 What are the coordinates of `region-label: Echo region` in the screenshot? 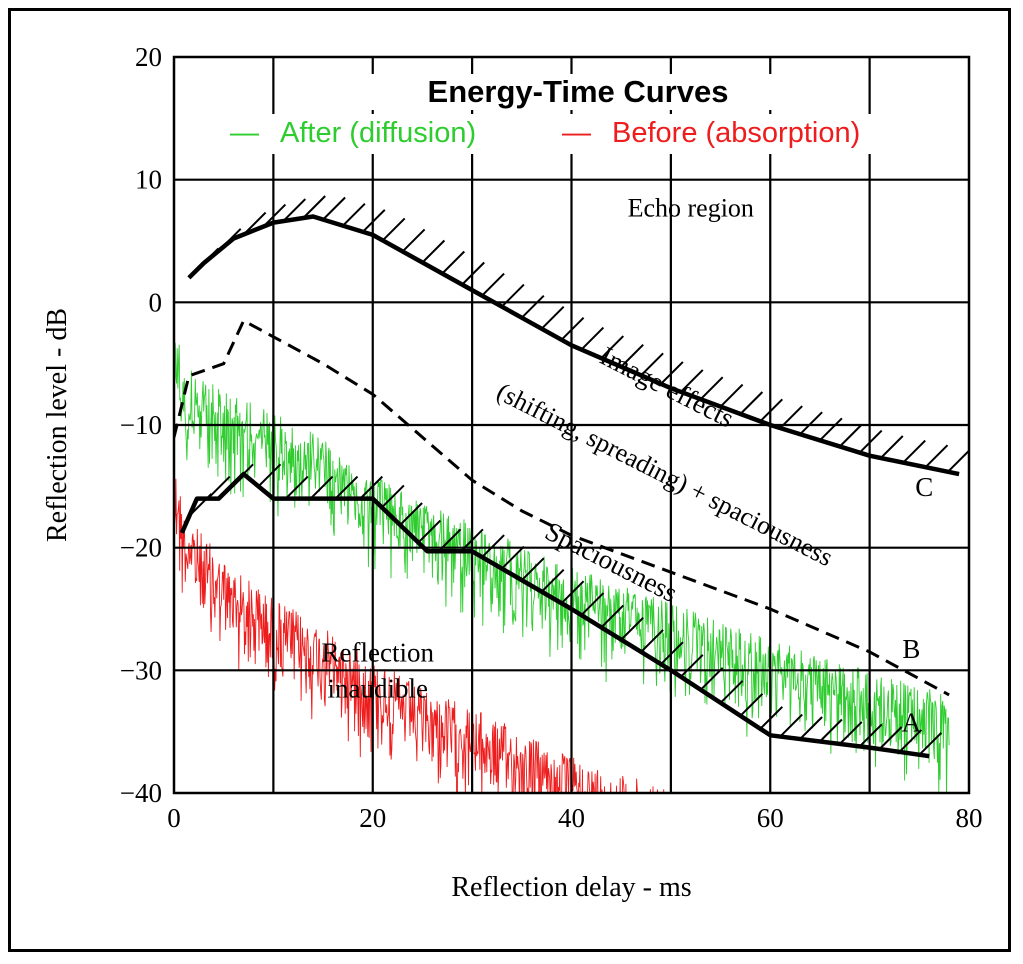 It's located at (691, 207).